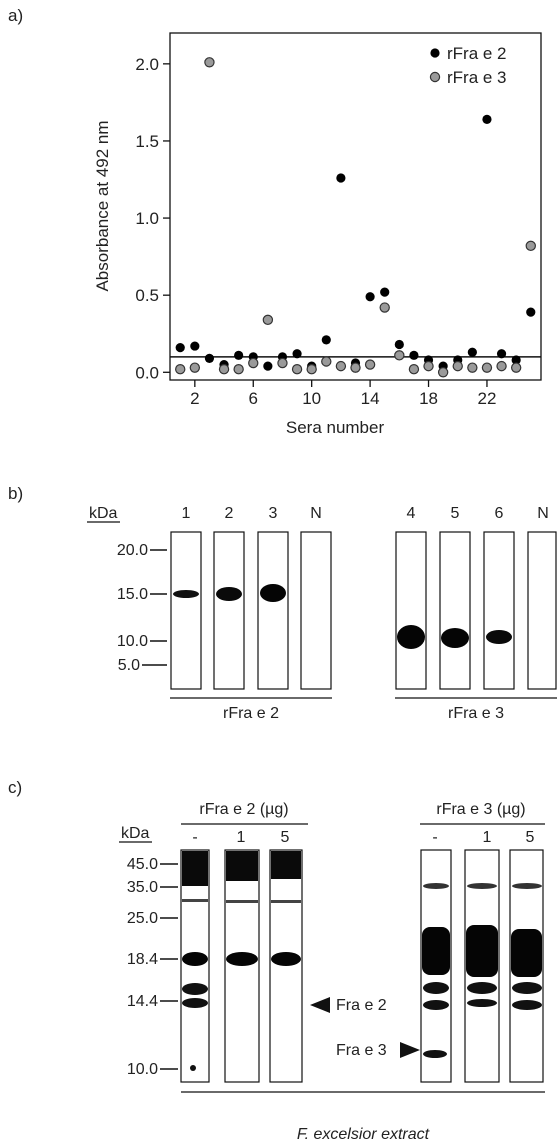 Image resolution: width=557 pixels, height=1147 pixels. Describe the element at coordinates (477, 53) in the screenshot. I see `legend-label: rFra e 2` at that location.